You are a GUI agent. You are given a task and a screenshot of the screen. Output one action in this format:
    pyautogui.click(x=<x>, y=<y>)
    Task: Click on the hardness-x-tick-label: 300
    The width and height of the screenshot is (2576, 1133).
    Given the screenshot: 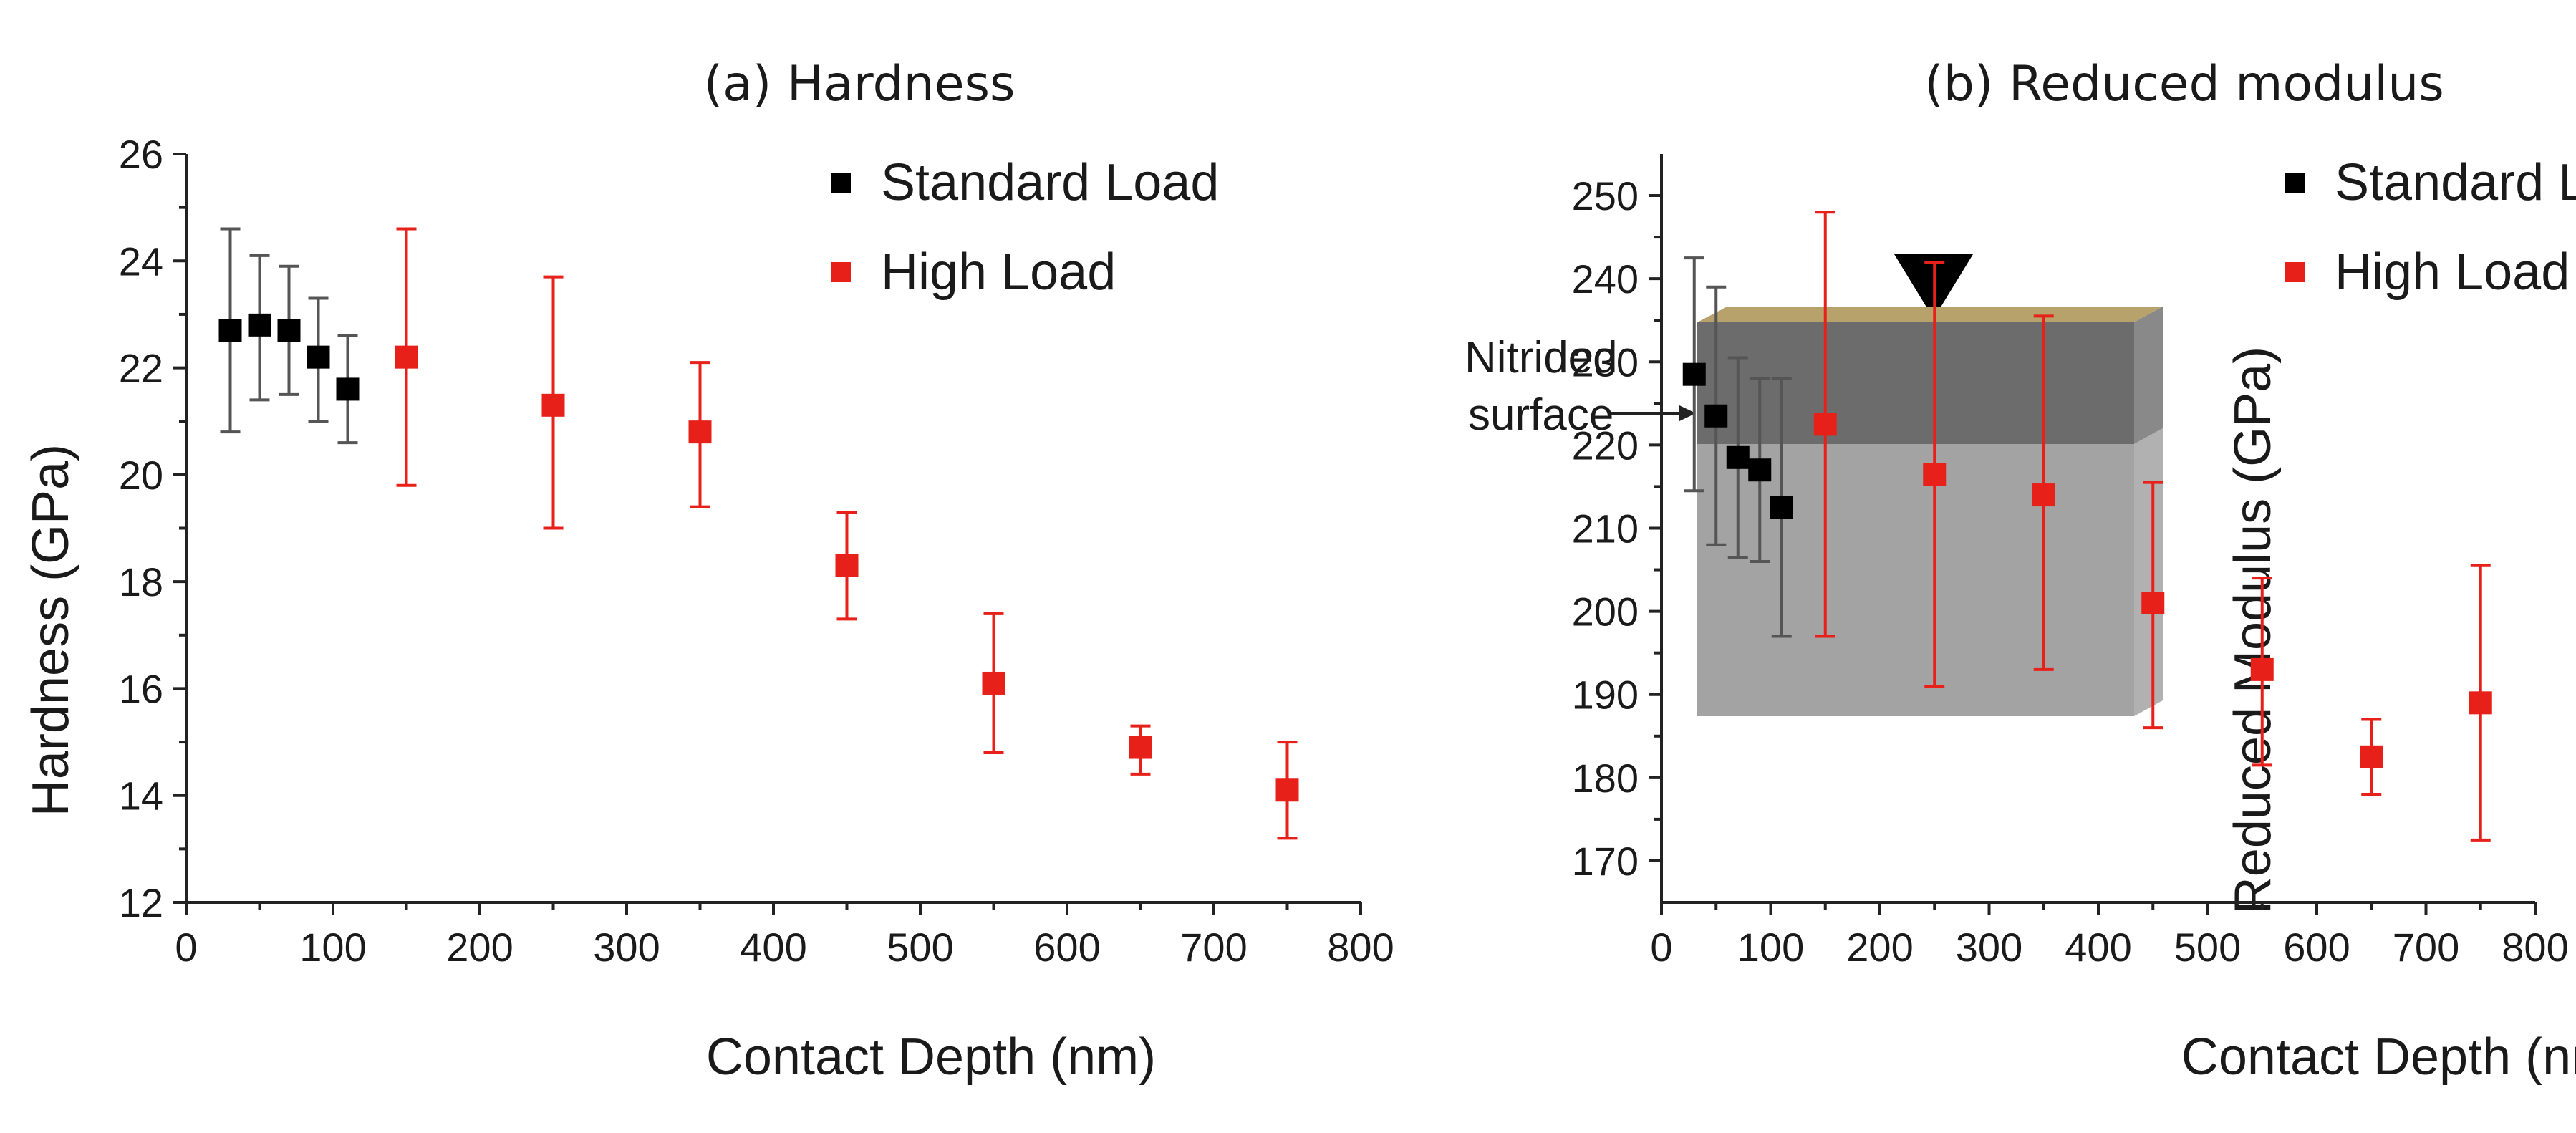 What is the action you would take?
    pyautogui.click(x=626, y=947)
    